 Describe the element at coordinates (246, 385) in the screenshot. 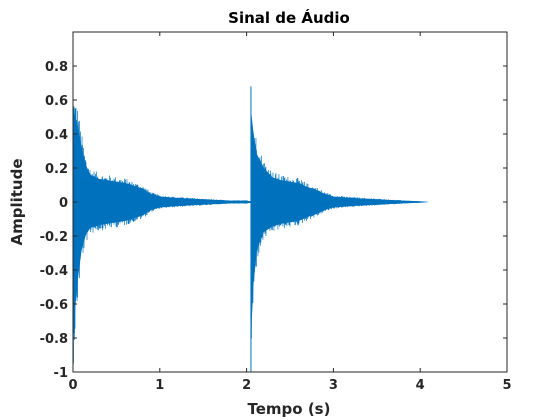

I see `x-tick-label: 2` at that location.